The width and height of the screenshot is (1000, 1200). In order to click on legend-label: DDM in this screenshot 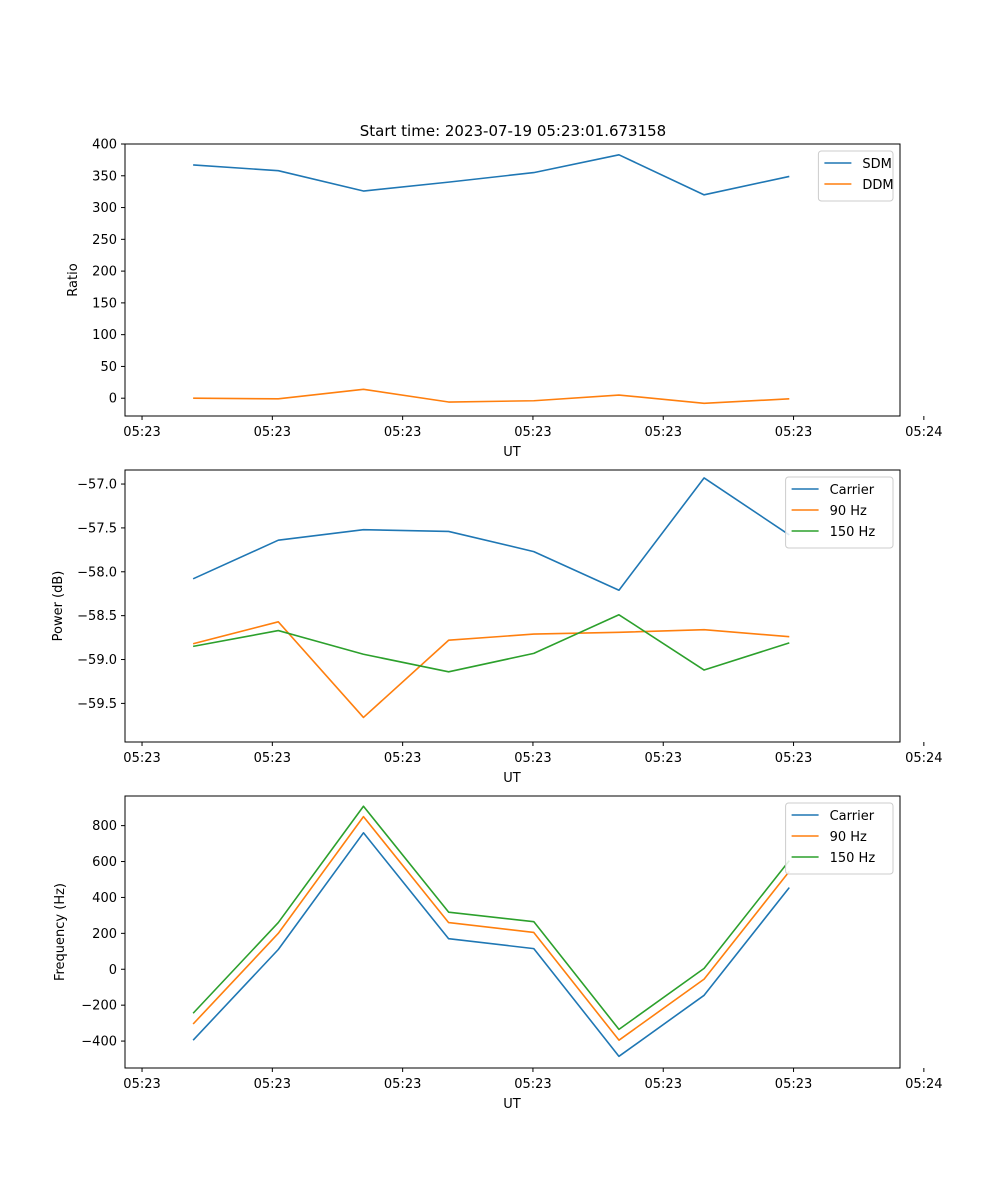, I will do `click(877, 185)`.